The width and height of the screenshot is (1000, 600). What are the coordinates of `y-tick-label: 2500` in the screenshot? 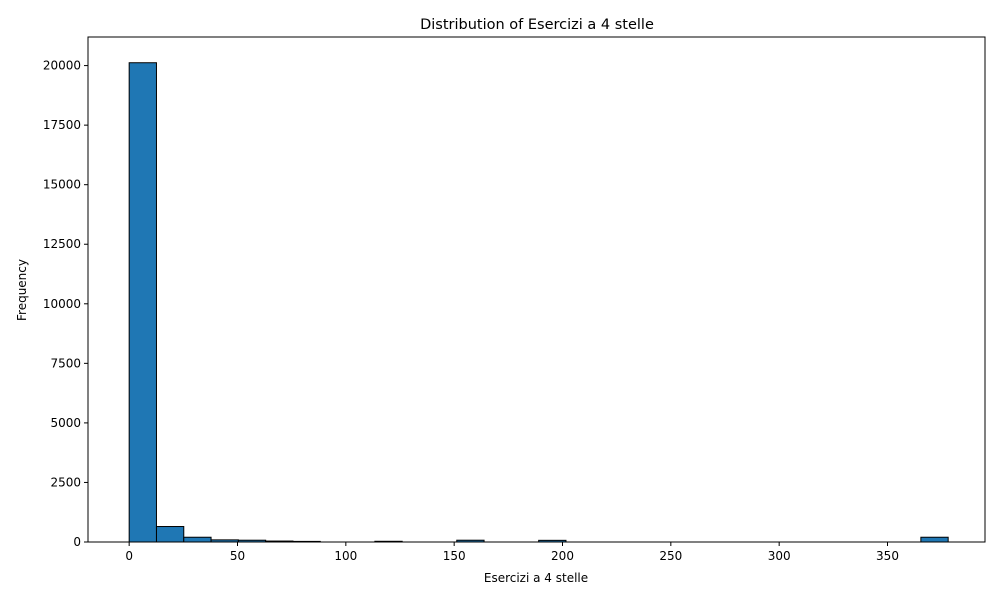 It's located at (65, 482).